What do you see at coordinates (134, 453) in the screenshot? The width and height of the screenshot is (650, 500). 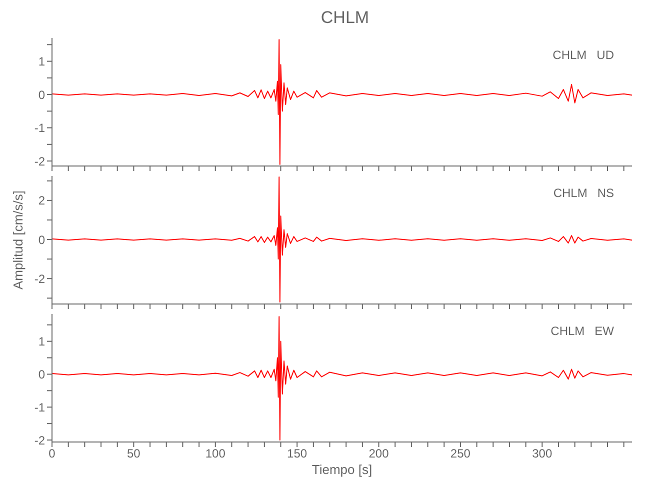 I see `x-tick-label: 50` at bounding box center [134, 453].